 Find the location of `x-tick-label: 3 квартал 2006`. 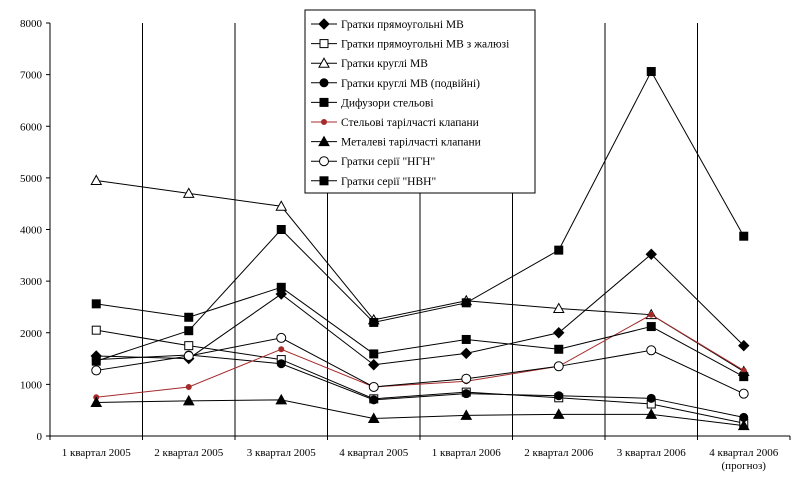

x-tick-label: 3 квартал 2006 is located at coordinates (652, 453).